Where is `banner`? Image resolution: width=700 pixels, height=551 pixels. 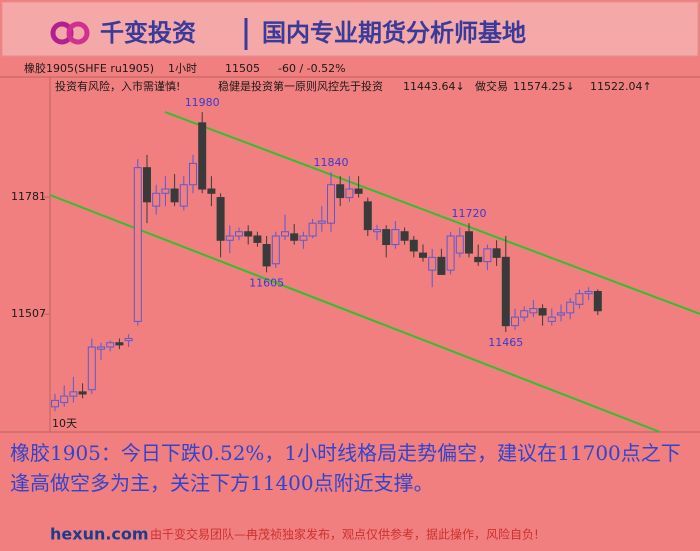 banner is located at coordinates (350, 29).